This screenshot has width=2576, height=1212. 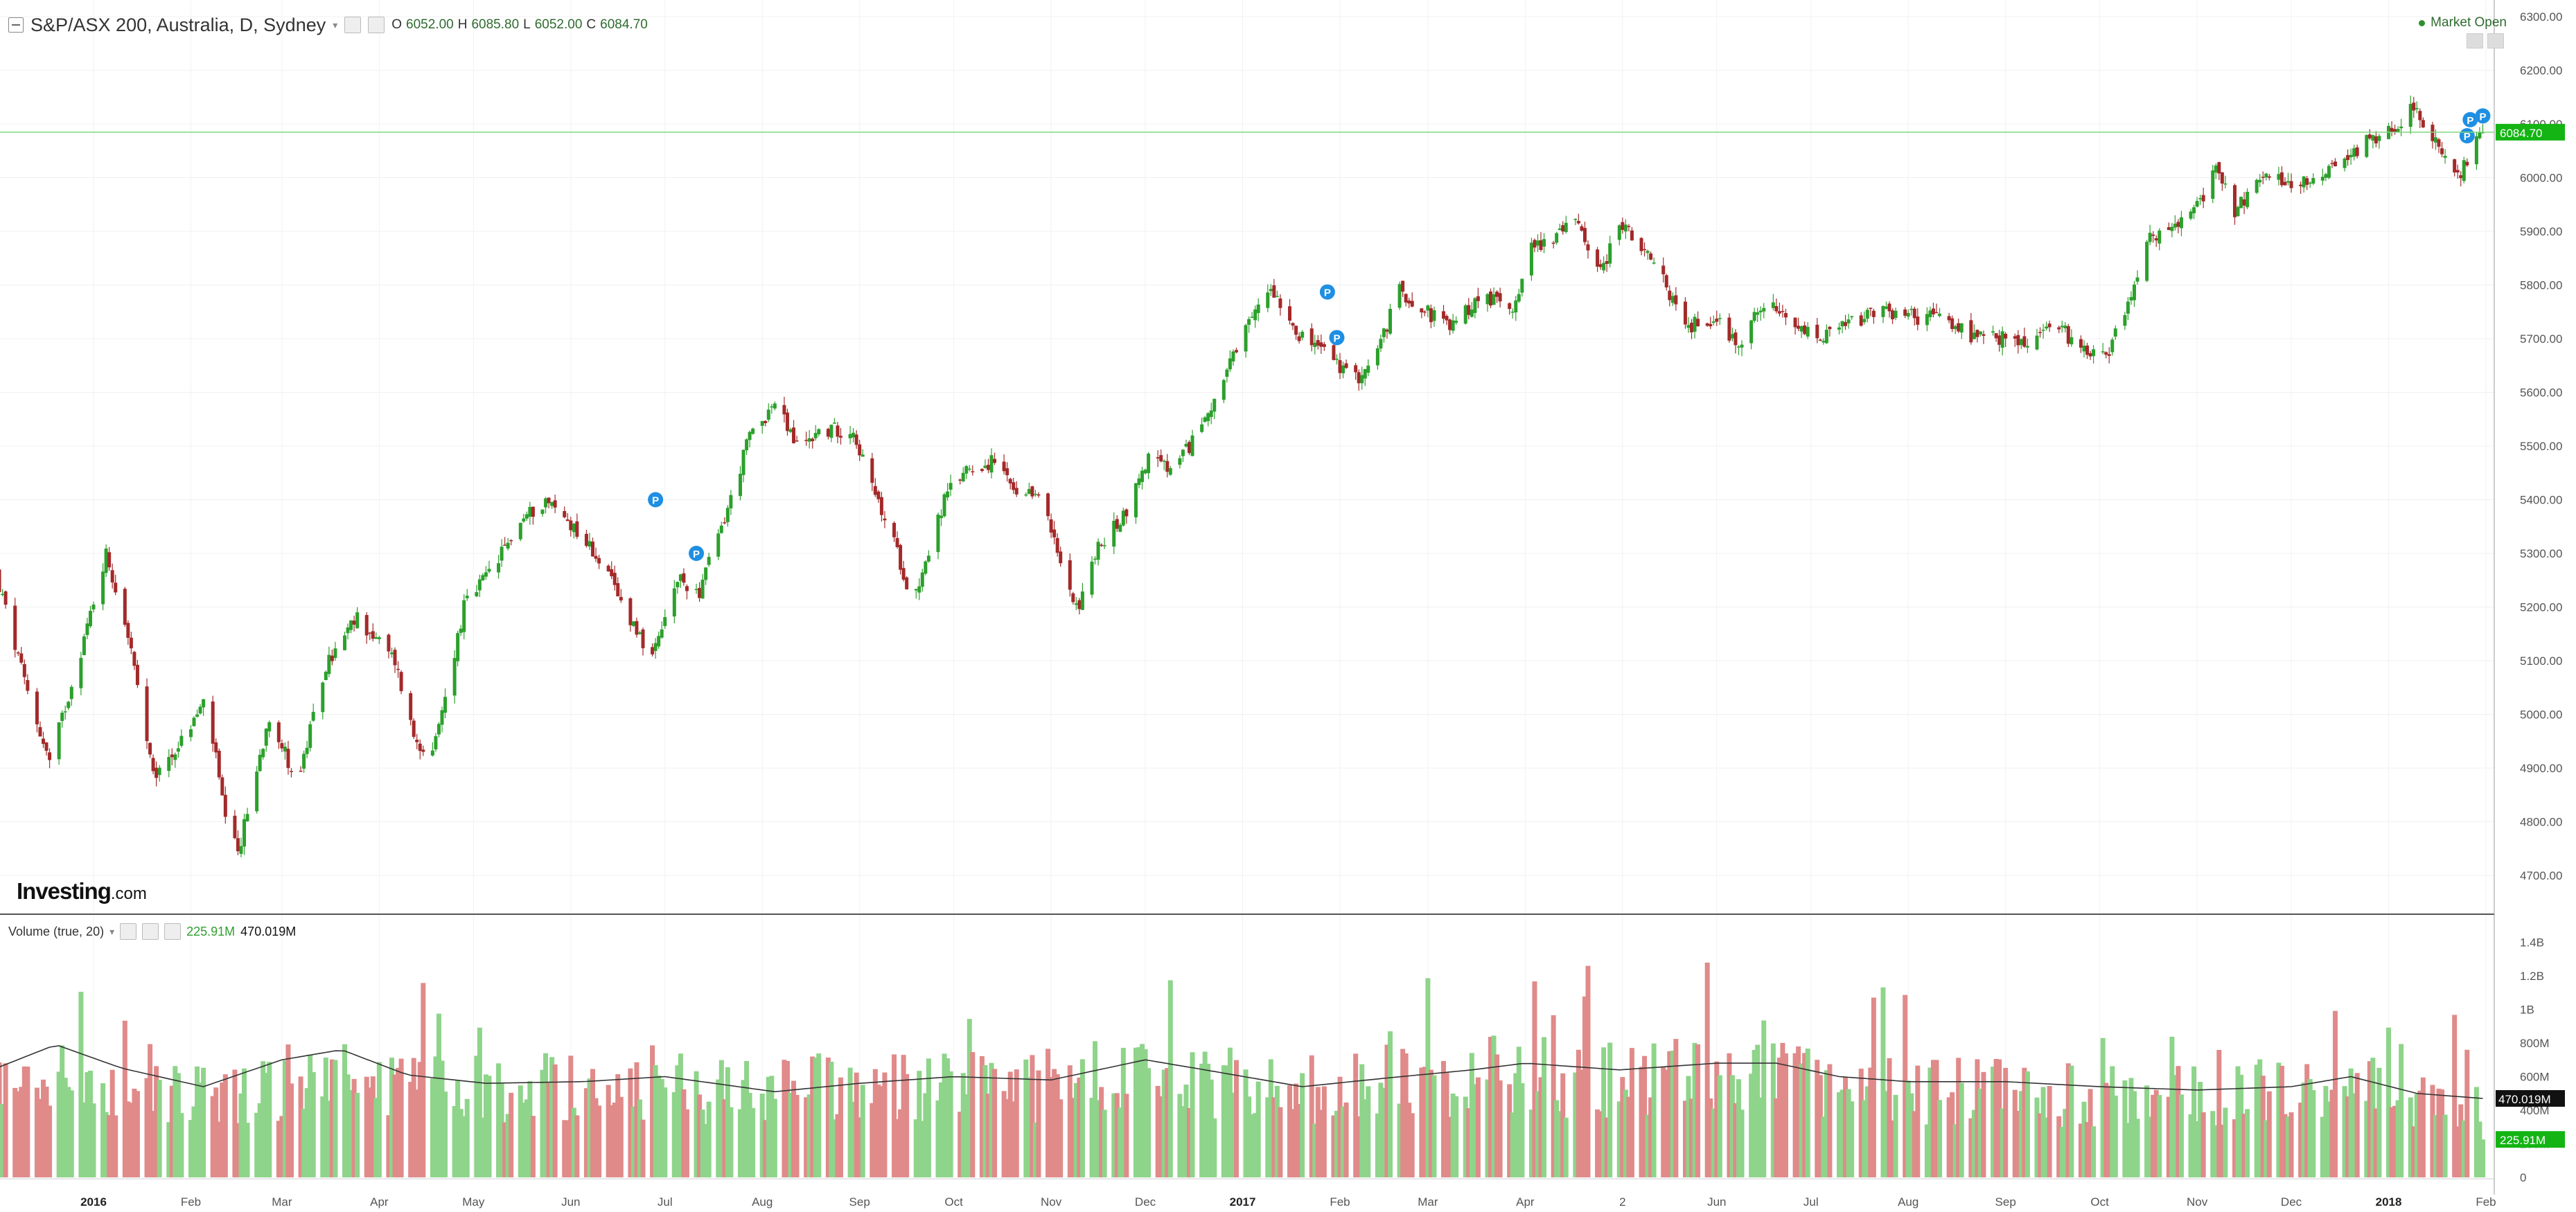 I want to click on maximize-icon, so click(x=2495, y=41).